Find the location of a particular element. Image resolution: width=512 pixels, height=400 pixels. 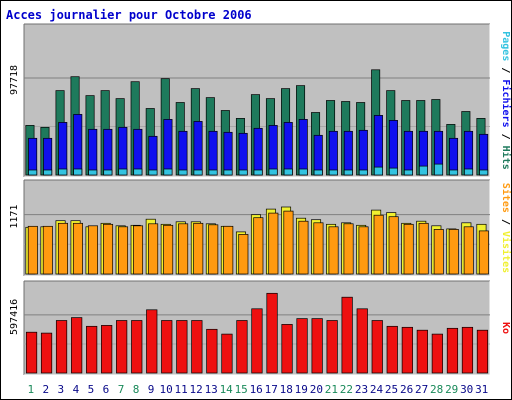

series-legend-visits-sites: Sites / Visites is located at coordinates (506, 228).